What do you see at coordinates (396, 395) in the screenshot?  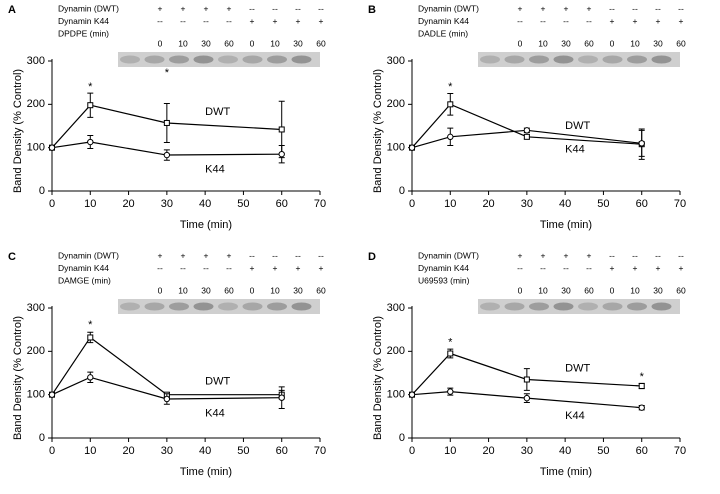 I see `y-tick-label: 100` at bounding box center [396, 395].